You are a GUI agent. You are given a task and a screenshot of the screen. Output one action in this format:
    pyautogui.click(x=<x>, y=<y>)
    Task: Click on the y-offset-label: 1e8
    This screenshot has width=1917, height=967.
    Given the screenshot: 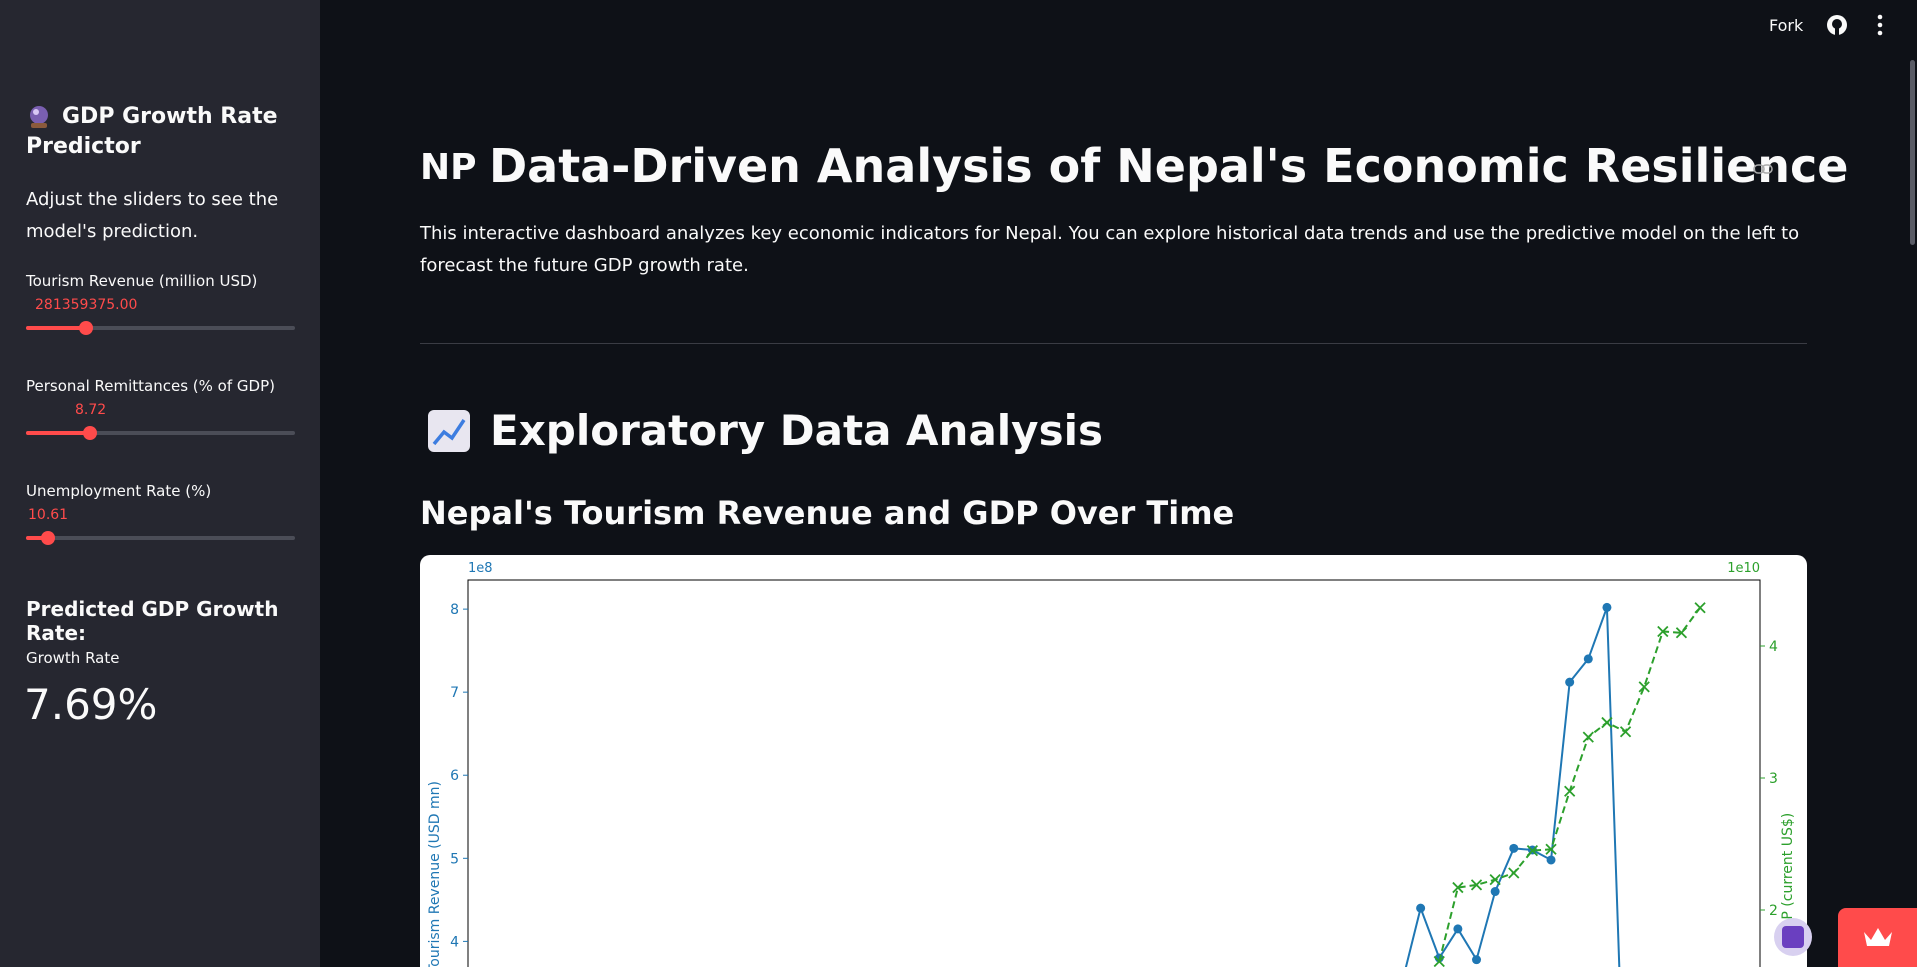 What is the action you would take?
    pyautogui.click(x=480, y=568)
    